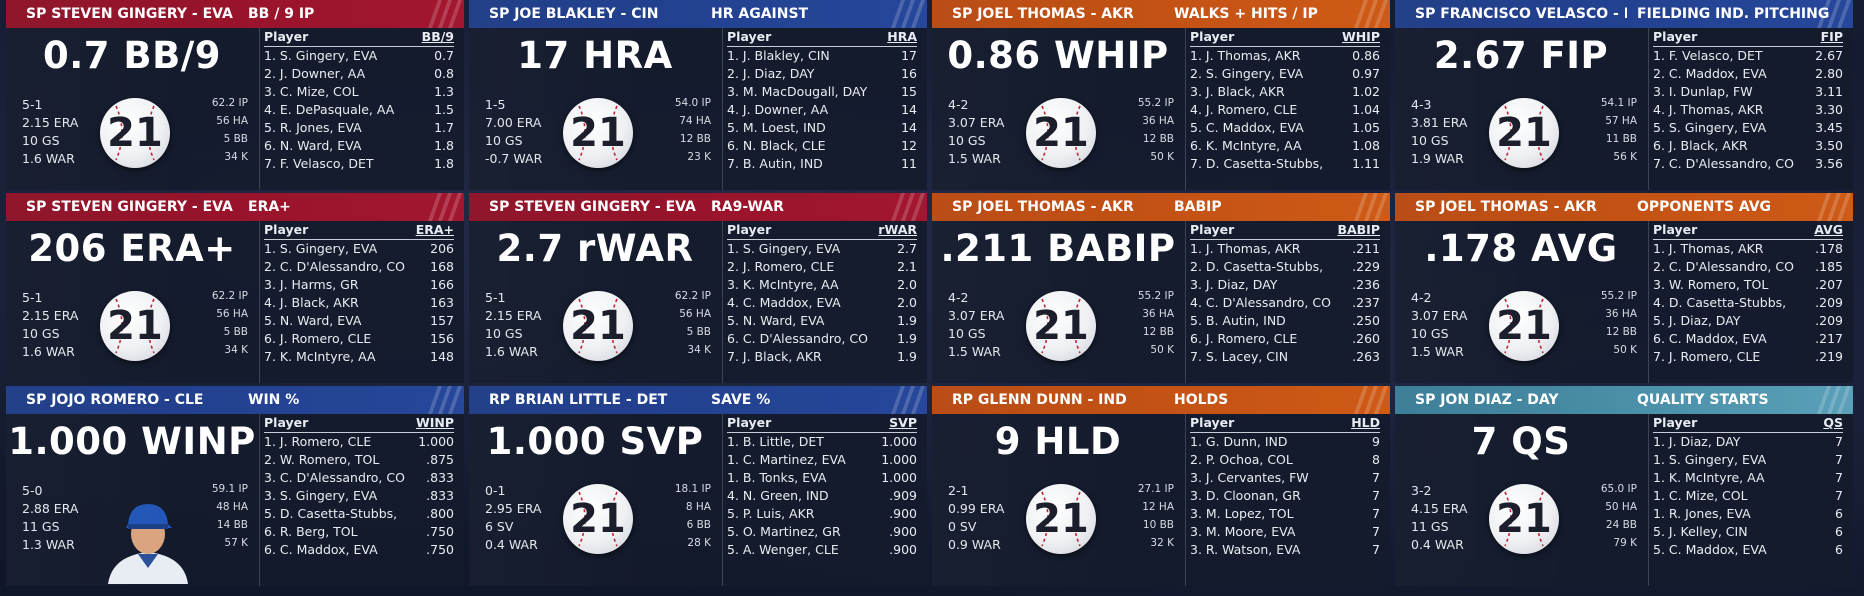 The image size is (1864, 596). What do you see at coordinates (1285, 357) in the screenshot?
I see `table-row: 7. S. Lacey, CIN .263` at bounding box center [1285, 357].